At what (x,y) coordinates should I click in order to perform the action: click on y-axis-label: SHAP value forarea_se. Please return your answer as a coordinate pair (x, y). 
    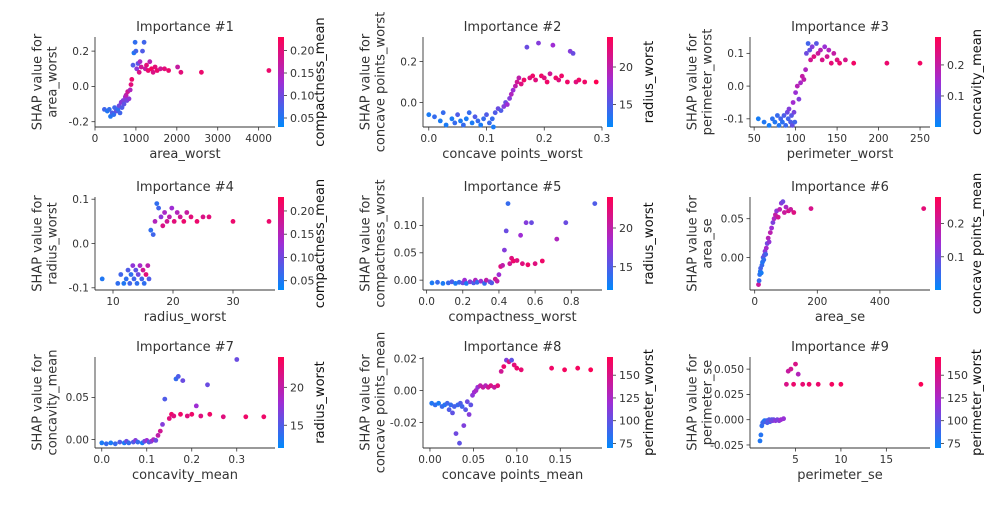
    Looking at the image, I should click on (701, 243).